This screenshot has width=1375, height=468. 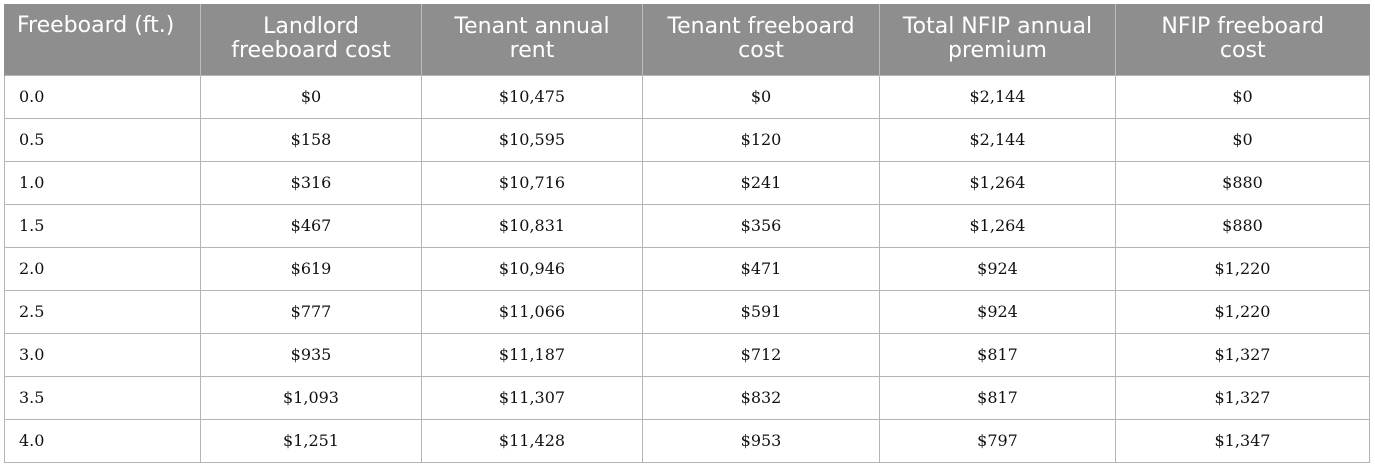 I want to click on cell-tenant-rent: $11,066, so click(x=532, y=311).